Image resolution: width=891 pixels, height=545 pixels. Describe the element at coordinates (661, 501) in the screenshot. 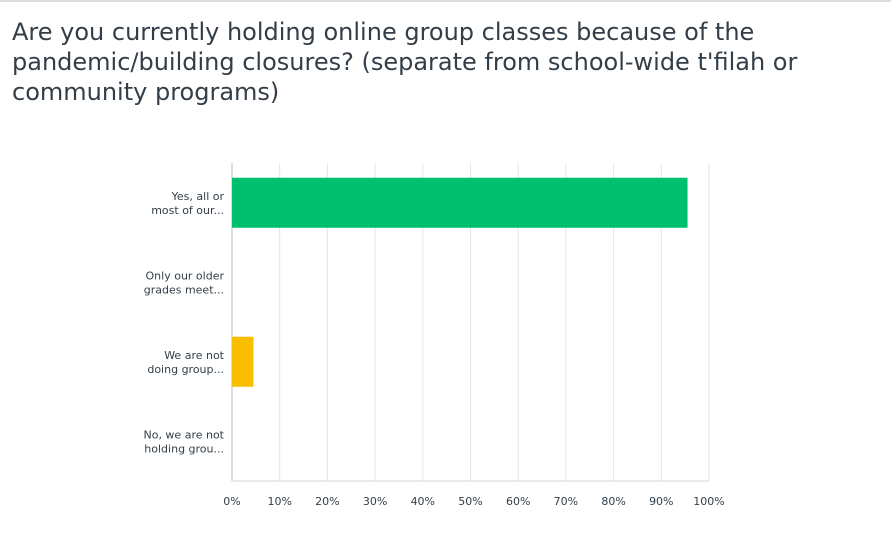

I see `x-tick-label: 90%` at that location.